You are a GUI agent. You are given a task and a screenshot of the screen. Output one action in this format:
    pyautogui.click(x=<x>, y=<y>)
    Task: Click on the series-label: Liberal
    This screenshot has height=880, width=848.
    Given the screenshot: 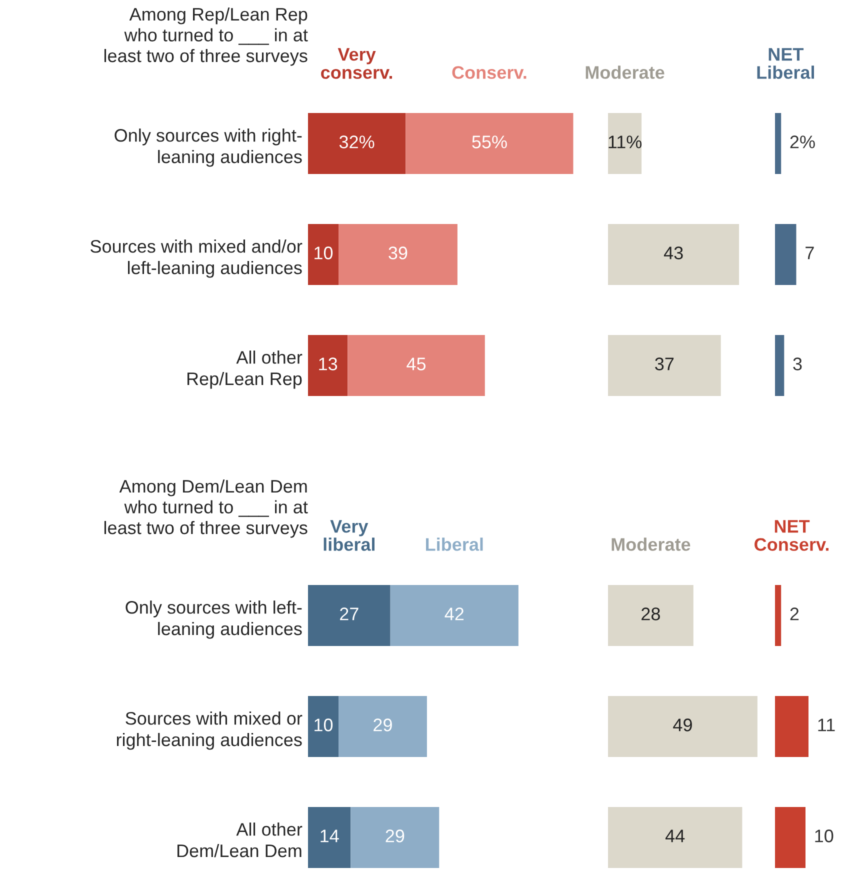 What is the action you would take?
    pyautogui.click(x=454, y=544)
    